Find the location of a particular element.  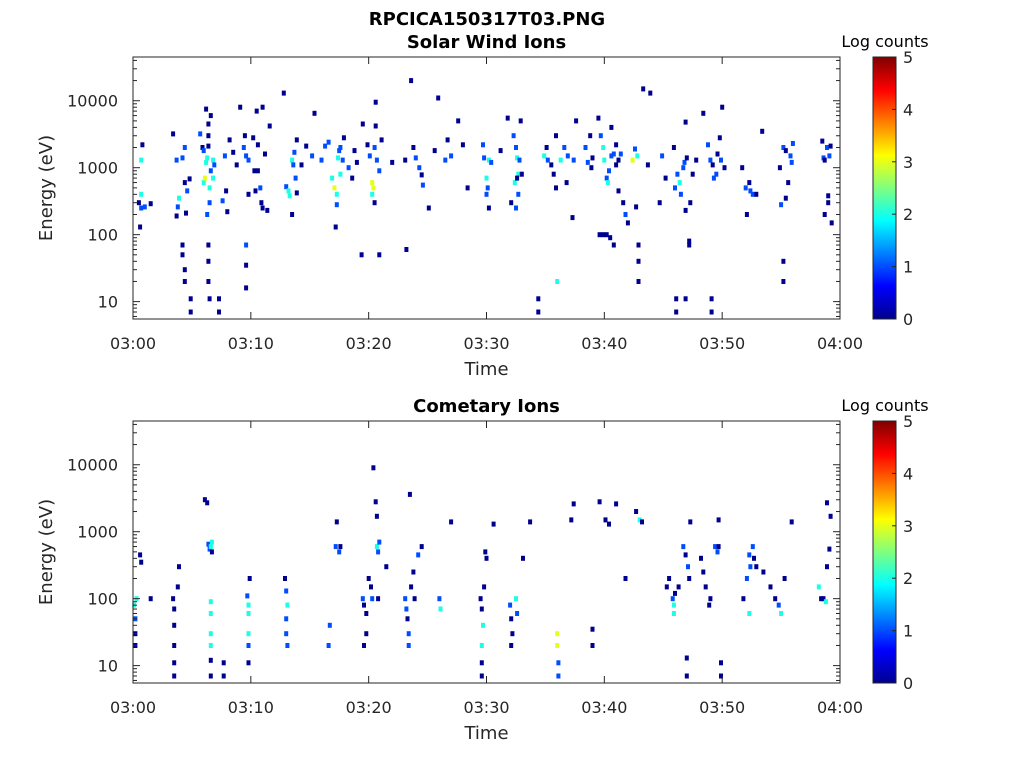

figure-title: RPCICA150317T03.PNG is located at coordinates (487, 19).